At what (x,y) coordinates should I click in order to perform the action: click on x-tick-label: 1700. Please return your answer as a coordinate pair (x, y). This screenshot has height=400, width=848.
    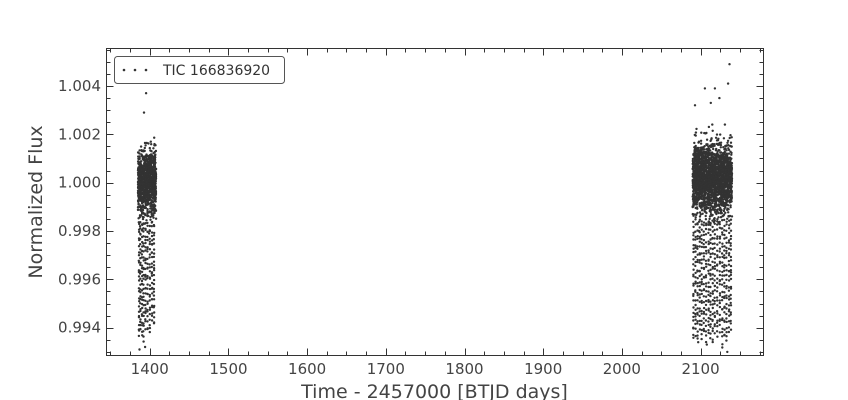
    Looking at the image, I should click on (386, 369).